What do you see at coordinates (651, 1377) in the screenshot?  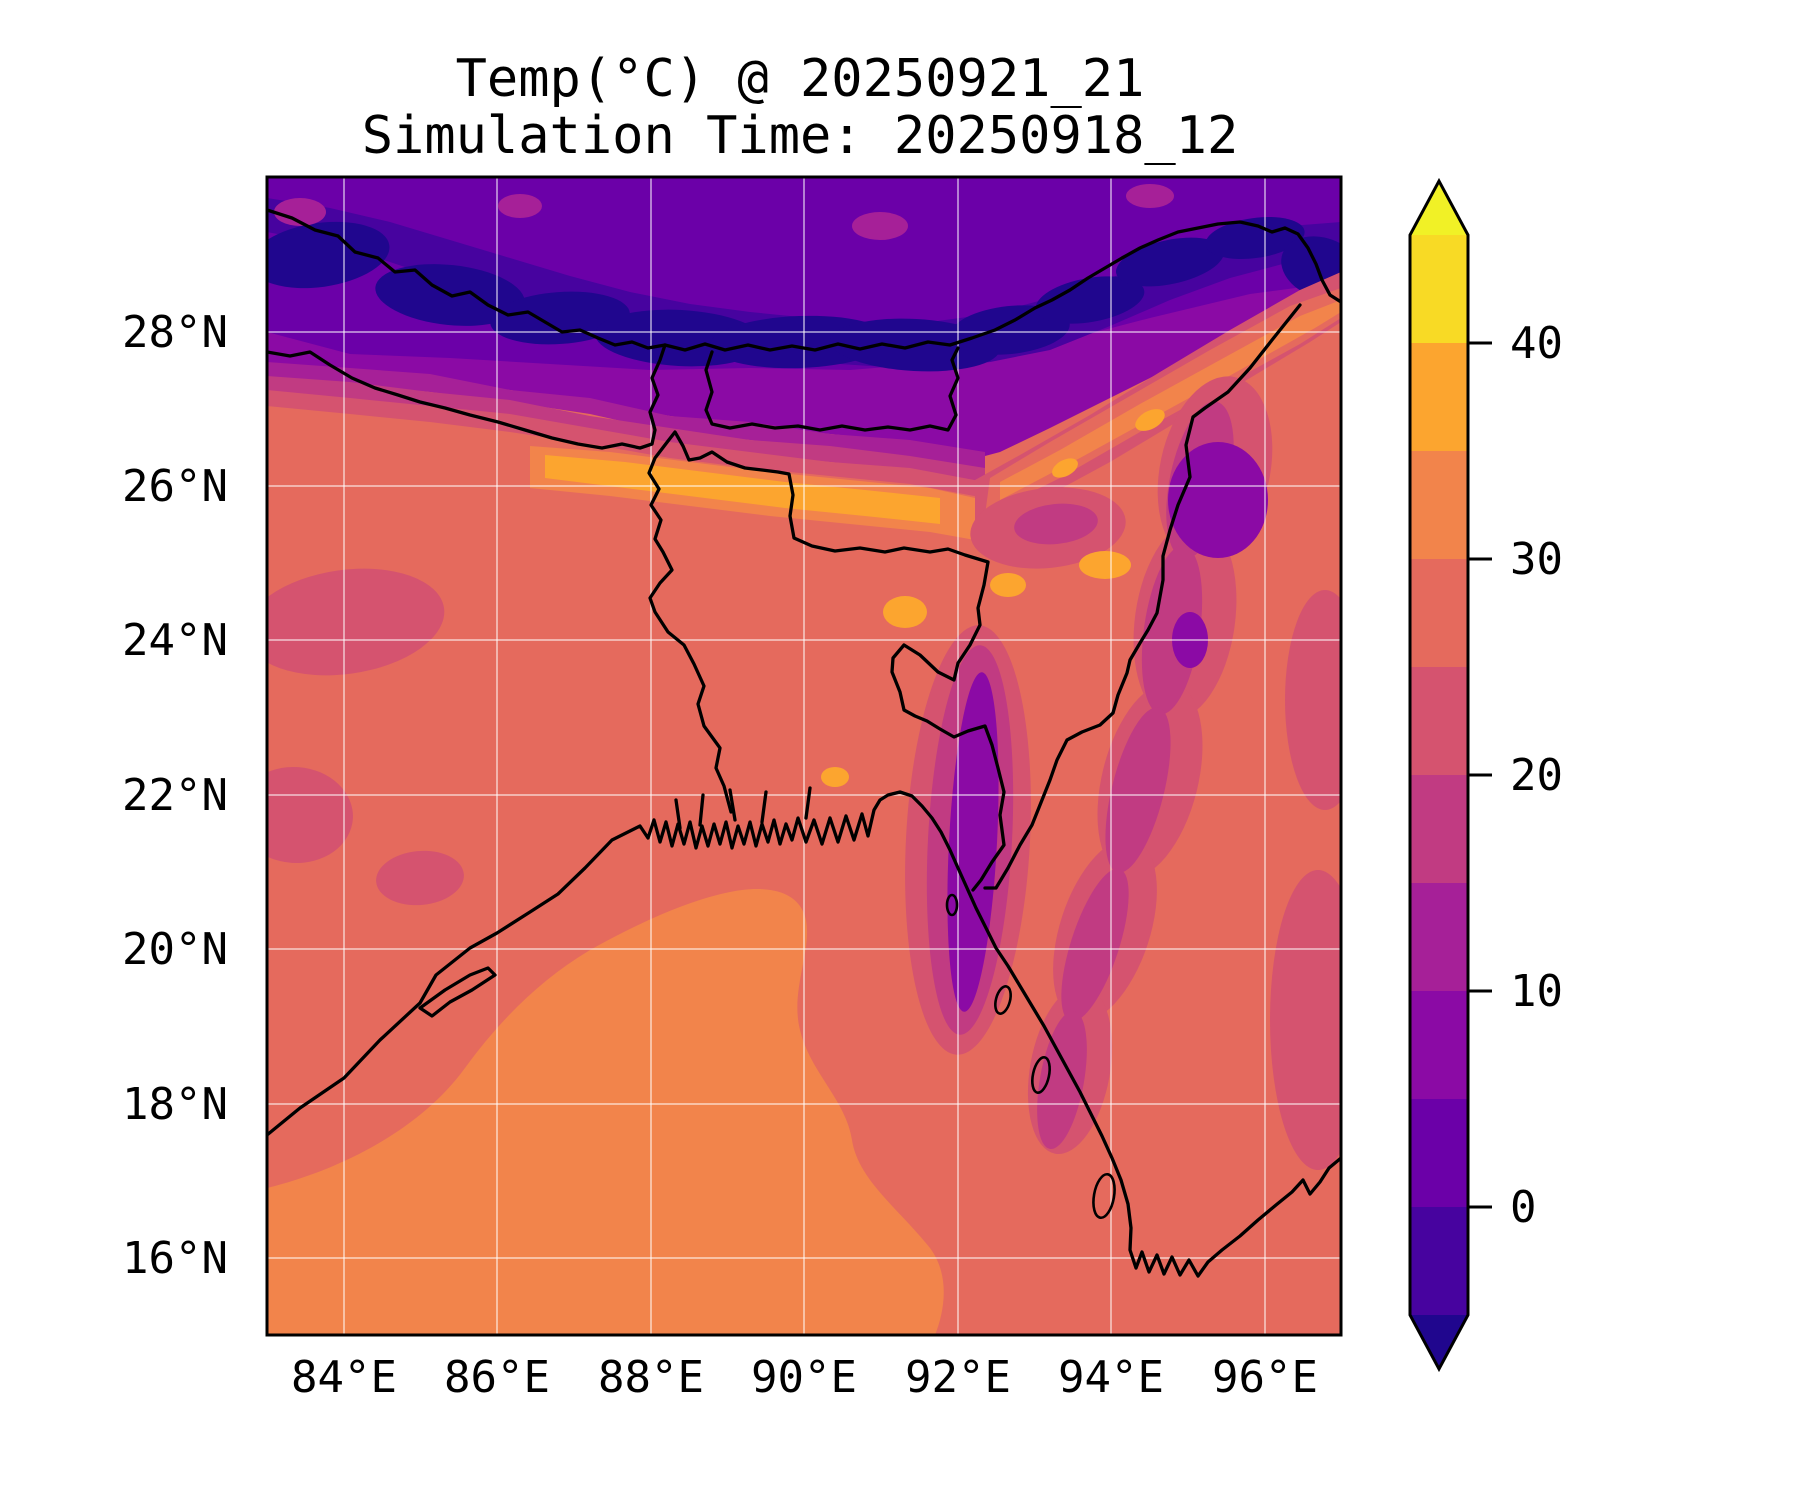 I see `x-tick-label: 88°E` at bounding box center [651, 1377].